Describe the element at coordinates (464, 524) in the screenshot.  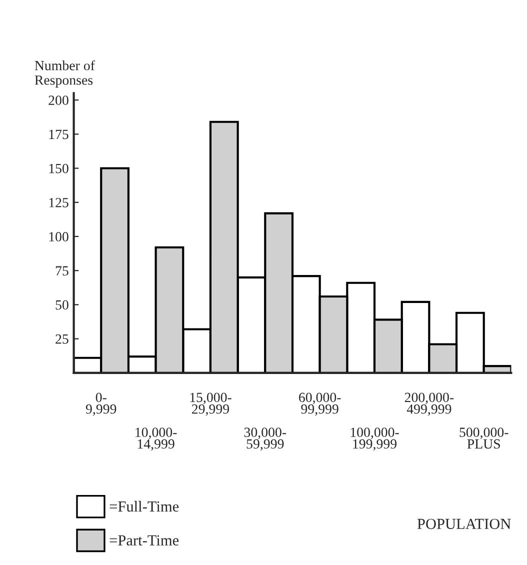
I see `x-axis-title: POPULATION` at that location.